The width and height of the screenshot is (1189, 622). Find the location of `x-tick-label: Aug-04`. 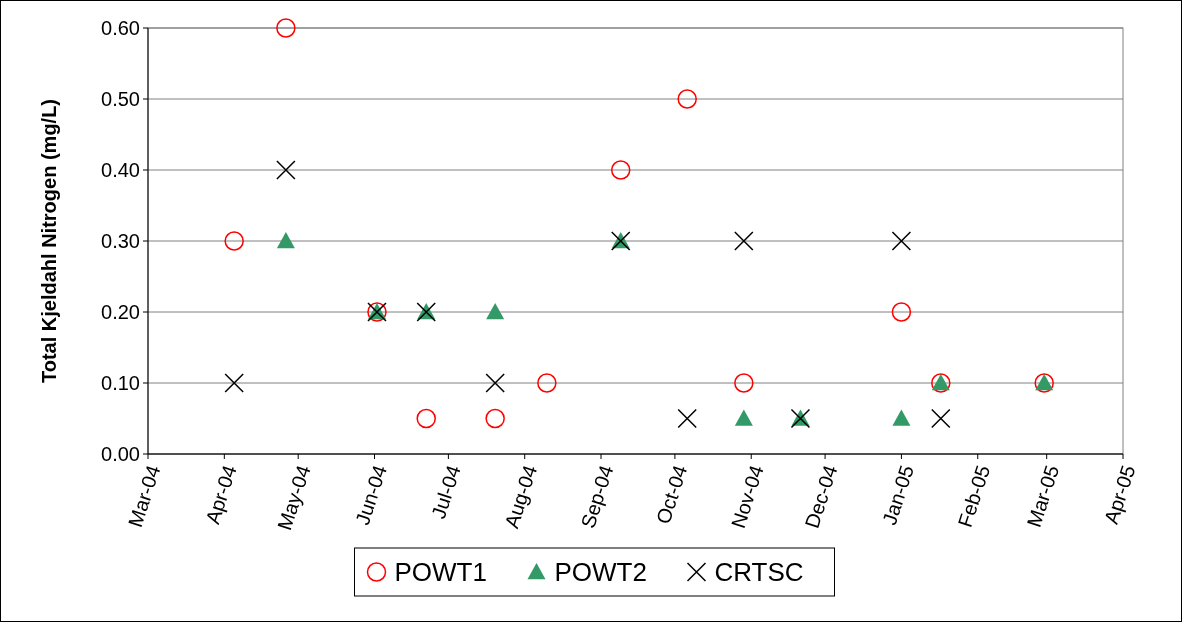

x-tick-label: Aug-04 is located at coordinates (521, 496).